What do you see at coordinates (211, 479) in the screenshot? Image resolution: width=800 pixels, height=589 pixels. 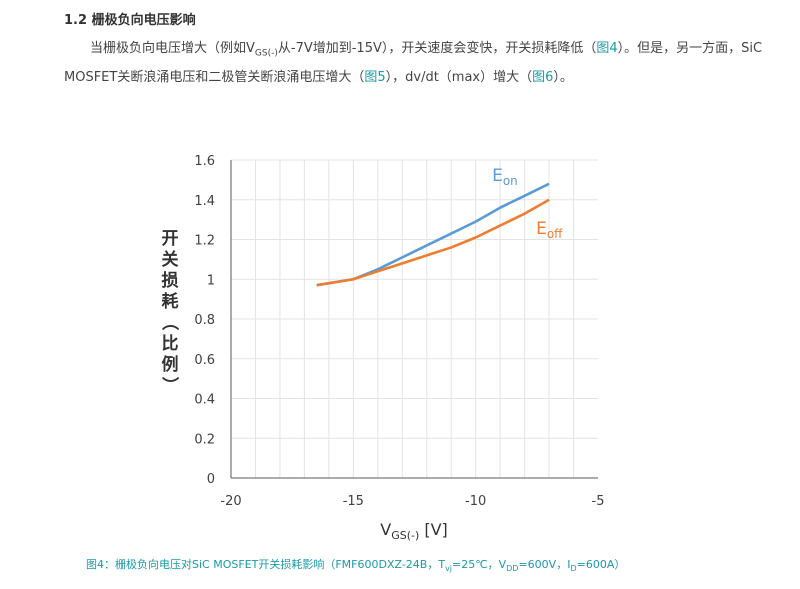 I see `y-tick-label: 0` at bounding box center [211, 479].